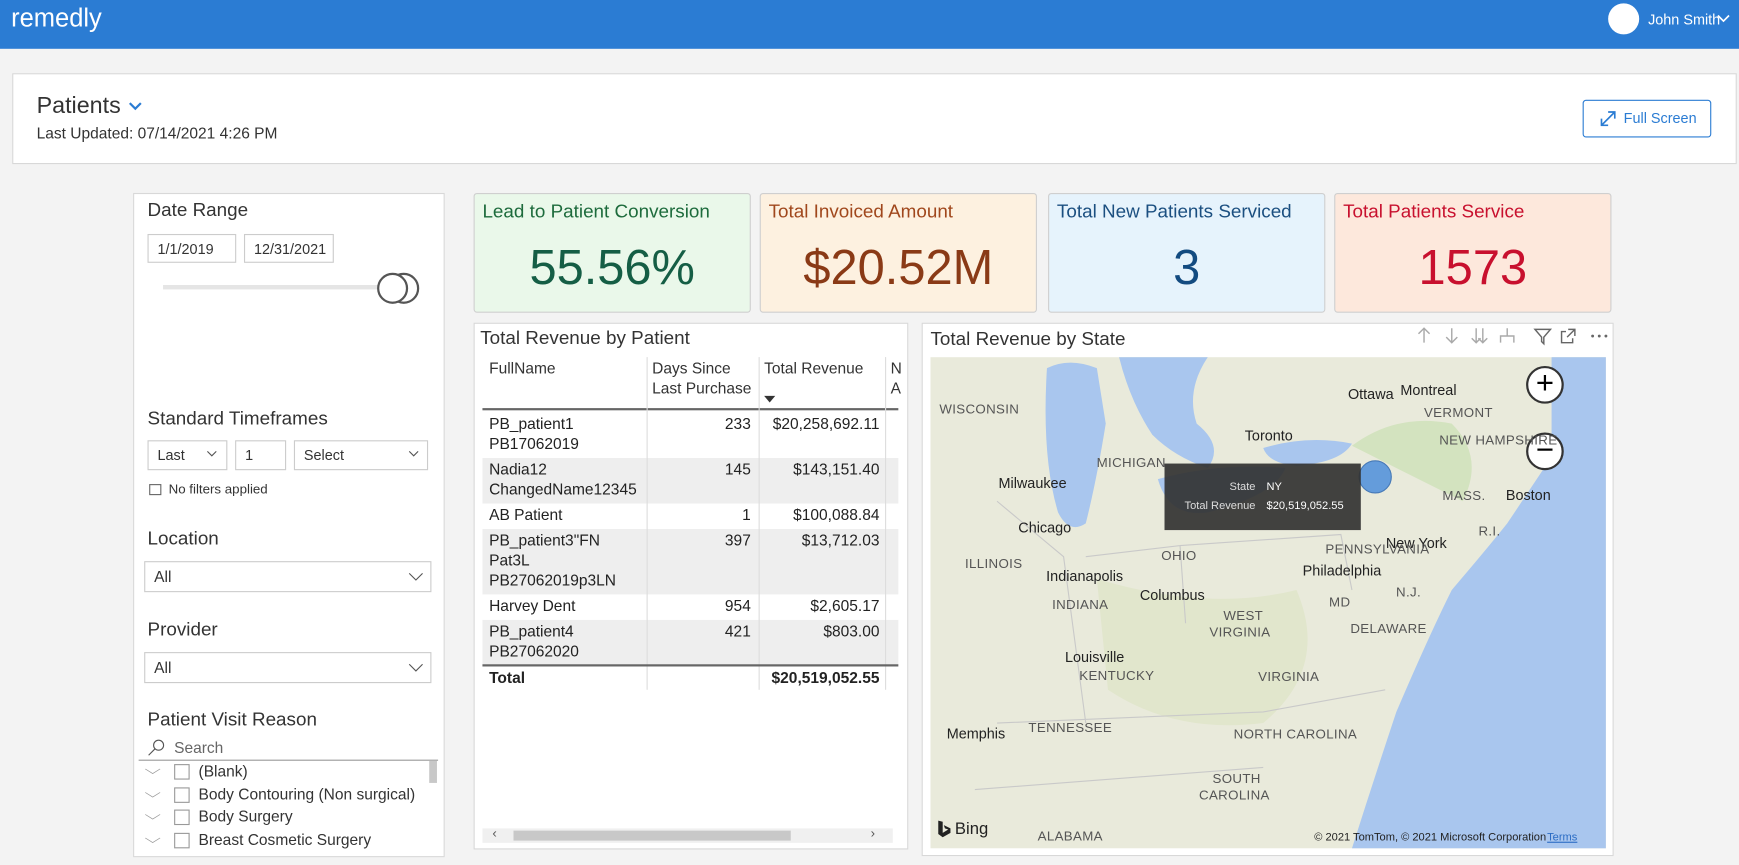 The height and width of the screenshot is (865, 1739). I want to click on timeframe-count: 1, so click(261, 455).